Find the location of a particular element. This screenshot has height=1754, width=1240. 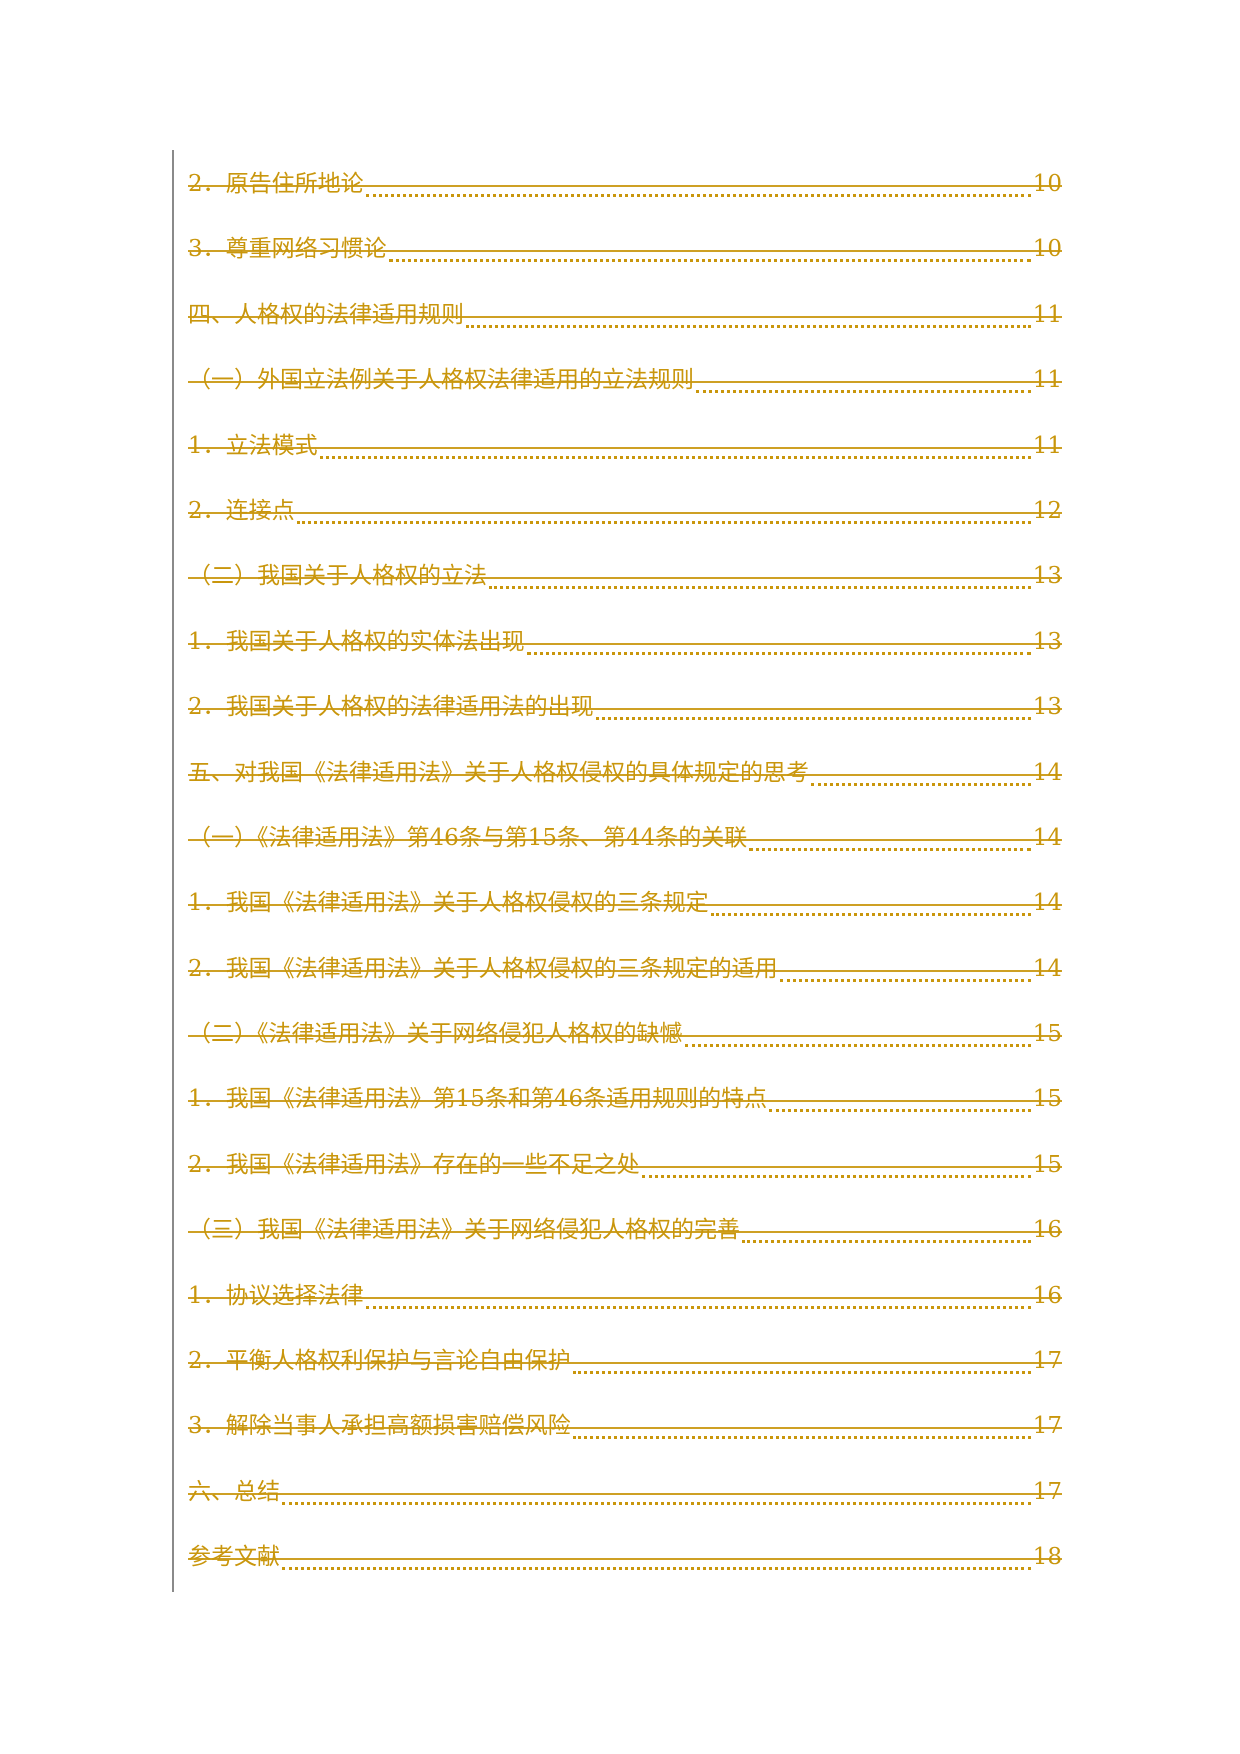

toc-entry-title: （二）《法律适用法》关于网络侵犯人格权的缺憾 is located at coordinates (435, 1034).